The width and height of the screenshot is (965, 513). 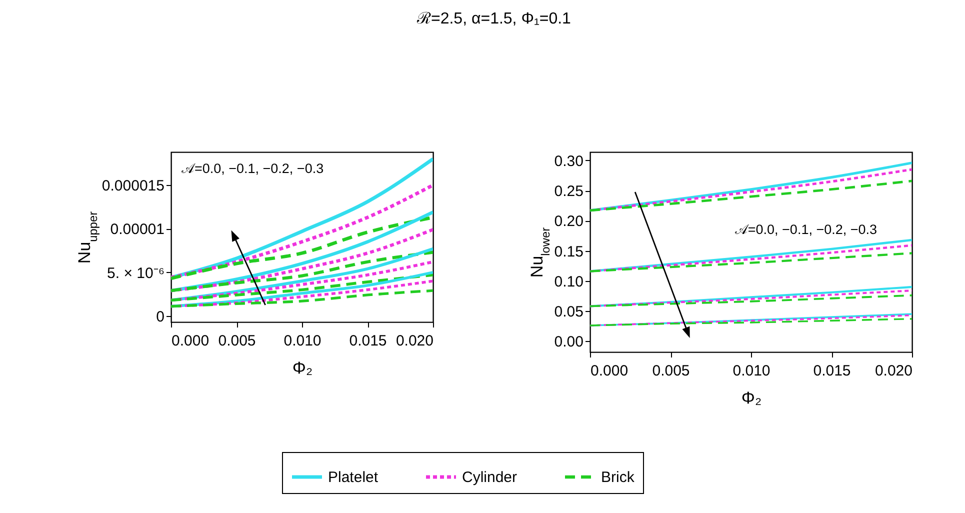 What do you see at coordinates (569, 342) in the screenshot?
I see `y-tick-label: 0.00` at bounding box center [569, 342].